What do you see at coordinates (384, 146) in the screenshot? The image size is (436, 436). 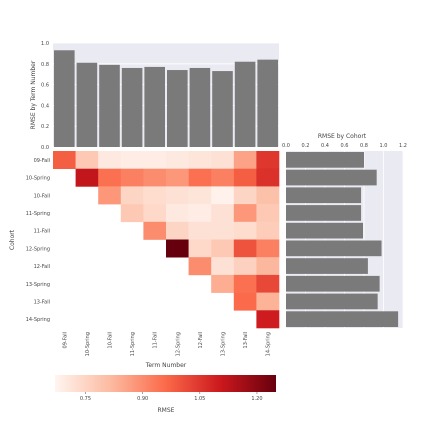 I see `right-bar-x-tick-label: 1.0` at bounding box center [384, 146].